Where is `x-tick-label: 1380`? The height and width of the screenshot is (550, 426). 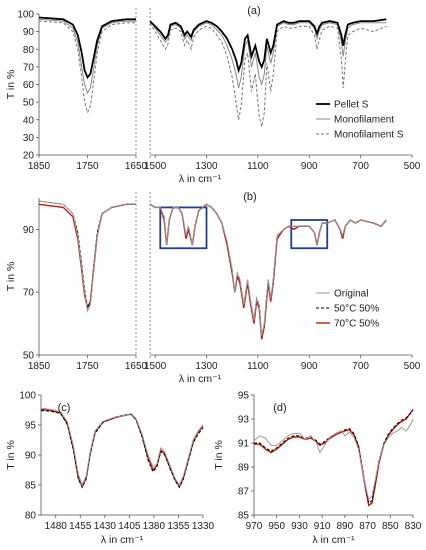
x-tick-label: 1380 is located at coordinates (154, 526).